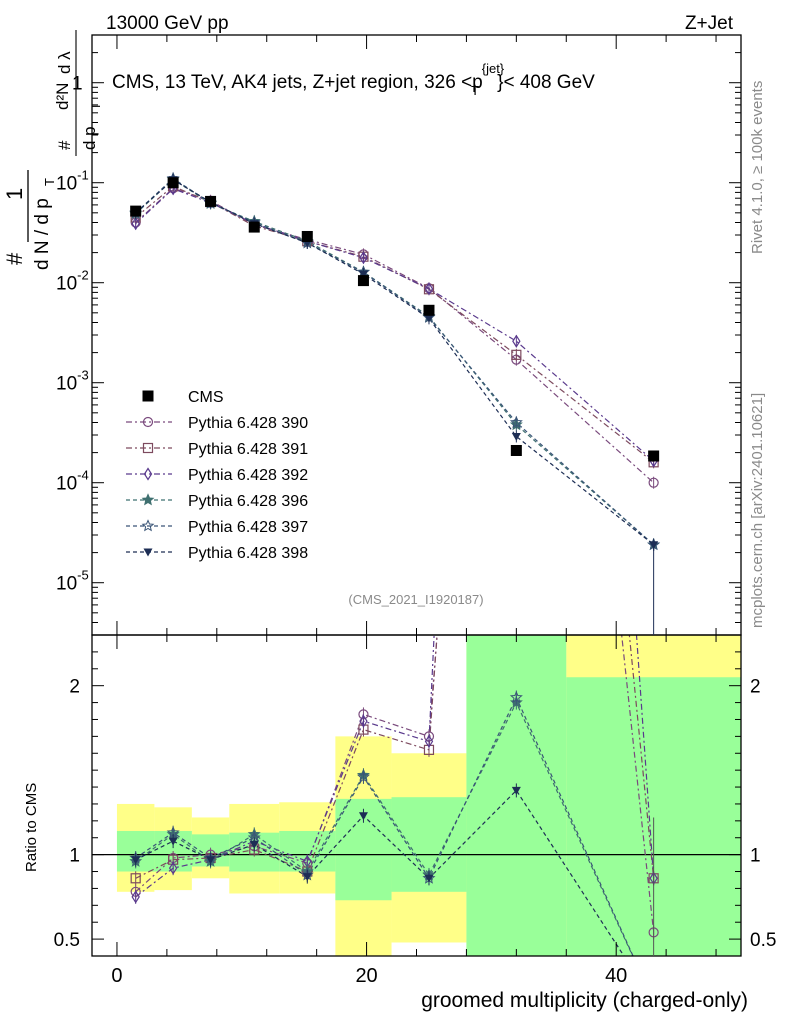 The height and width of the screenshot is (1024, 786). Describe the element at coordinates (755, 856) in the screenshot. I see `ratio-tick-label-right: 1` at that location.